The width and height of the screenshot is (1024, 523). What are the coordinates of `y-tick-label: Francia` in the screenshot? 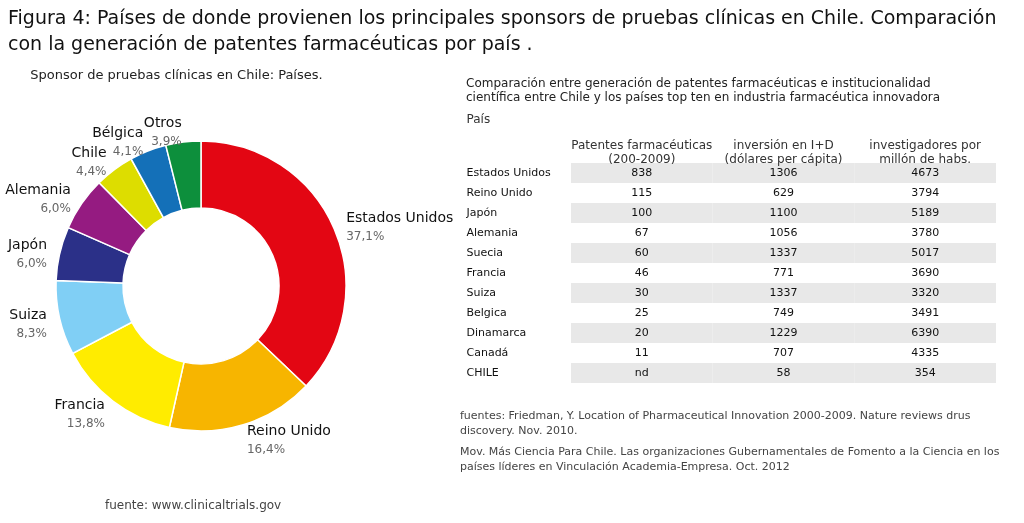 It's located at (486, 272).